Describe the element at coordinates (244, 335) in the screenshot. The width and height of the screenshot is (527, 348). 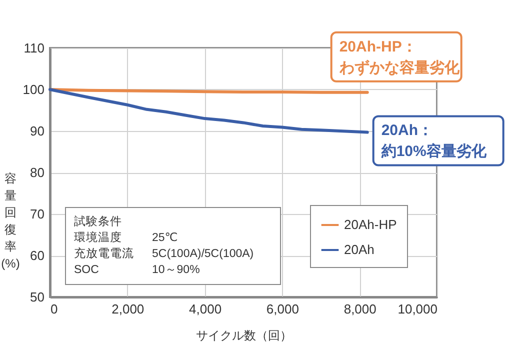
I see `x-axis-title: サイクル数（回）` at that location.